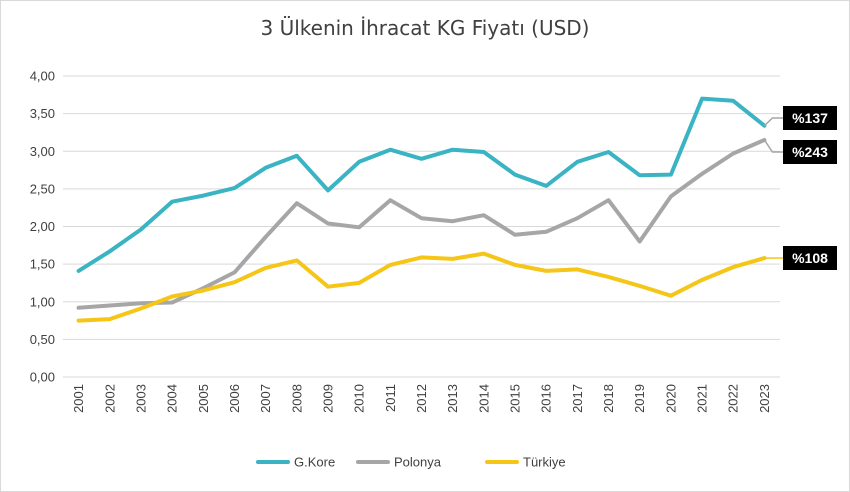 The height and width of the screenshot is (492, 850). Describe the element at coordinates (42, 339) in the screenshot. I see `y-tick-label: 0,50` at that location.